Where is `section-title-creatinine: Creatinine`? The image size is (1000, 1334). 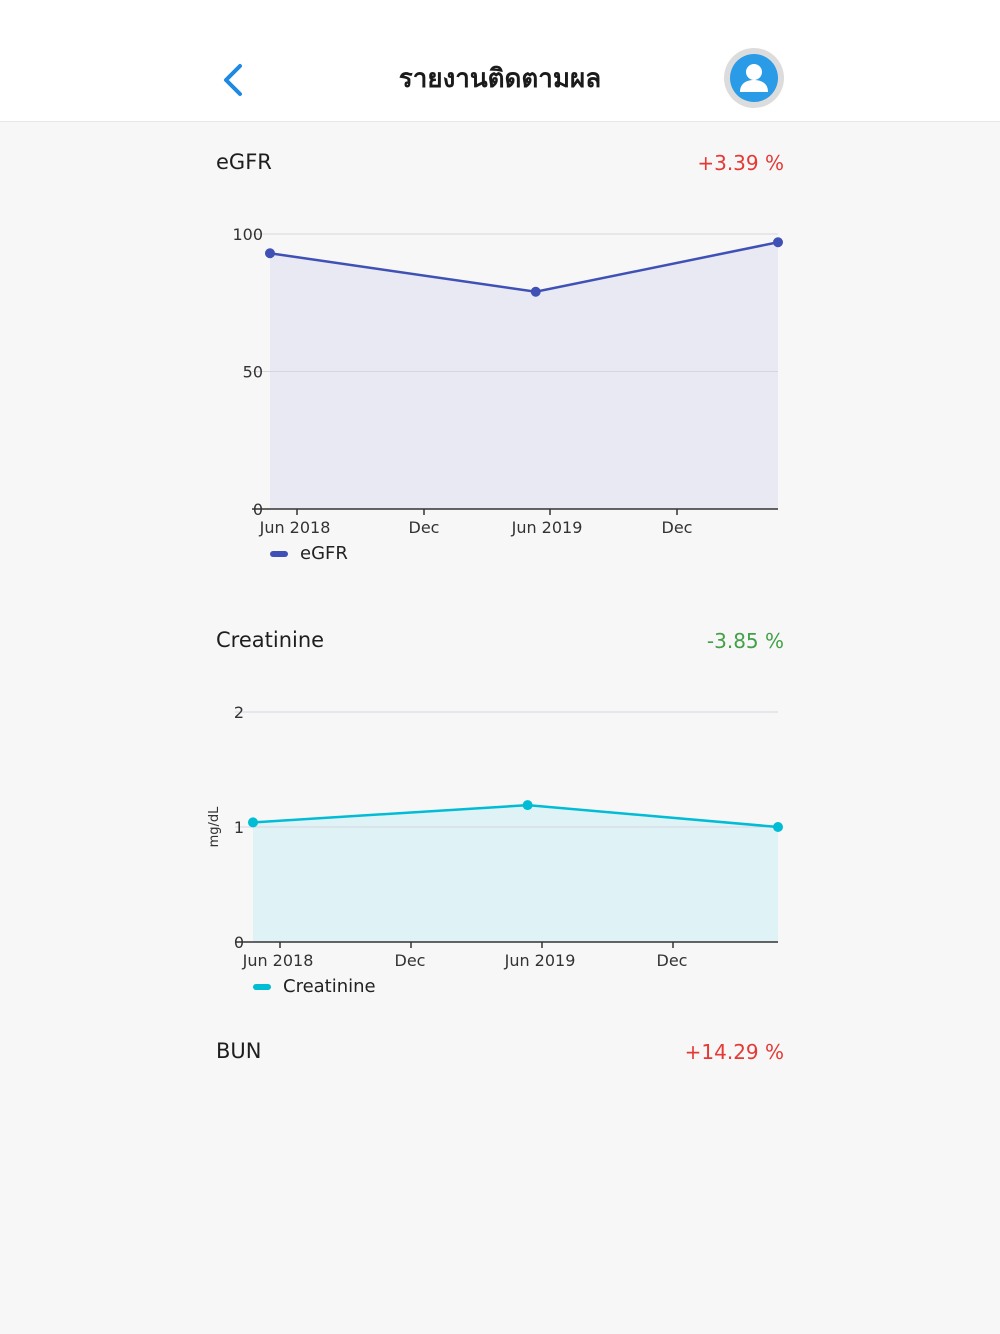 section-title-creatinine: Creatinine is located at coordinates (270, 640).